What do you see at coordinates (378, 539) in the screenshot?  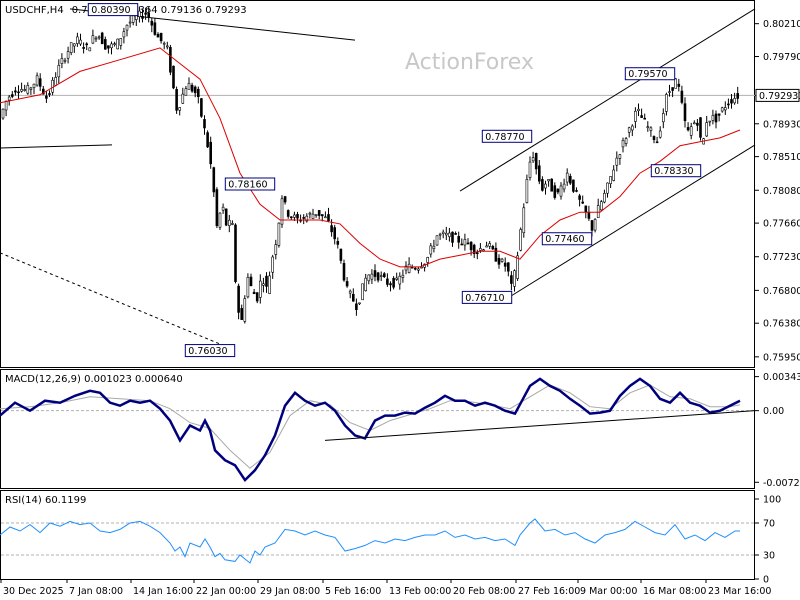 I see `rsi-level-lines` at bounding box center [378, 539].